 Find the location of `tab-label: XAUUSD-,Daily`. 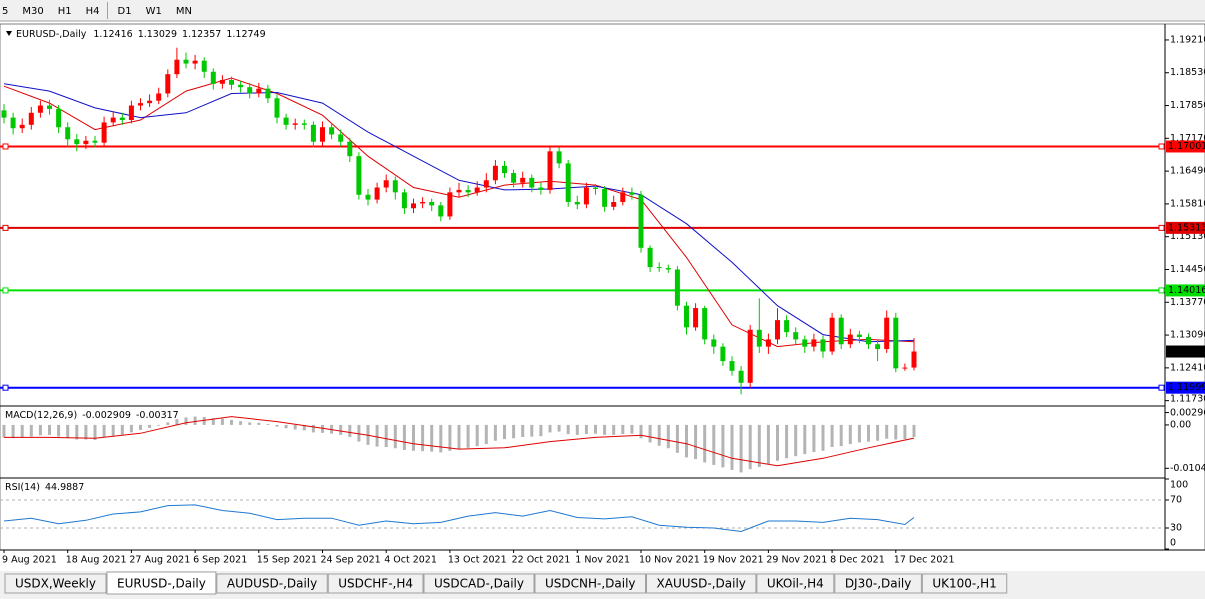

tab-label: XAUUSD-,Daily is located at coordinates (701, 584).